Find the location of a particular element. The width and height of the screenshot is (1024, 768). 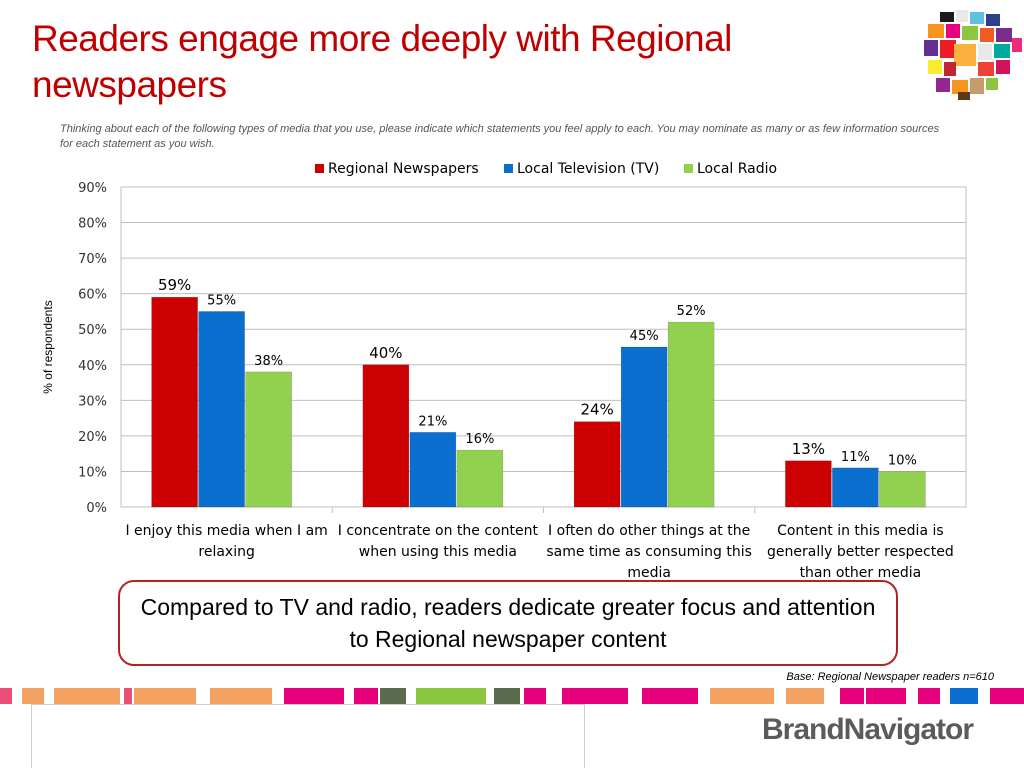

legend-label: Local Radio is located at coordinates (737, 169).